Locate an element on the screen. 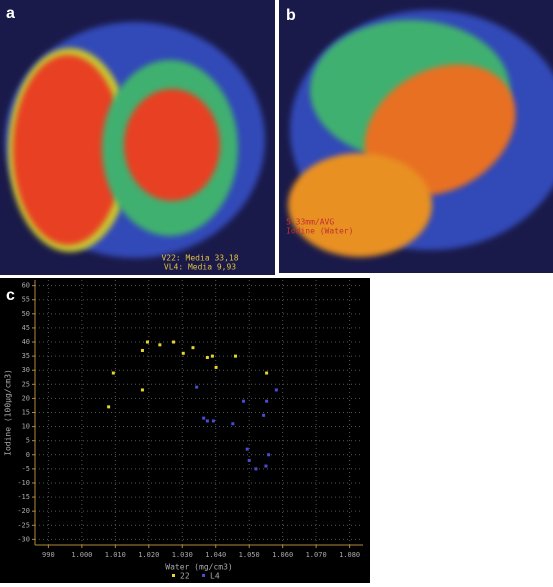 The image size is (553, 587). x-tick-label: 1.070 is located at coordinates (316, 555).